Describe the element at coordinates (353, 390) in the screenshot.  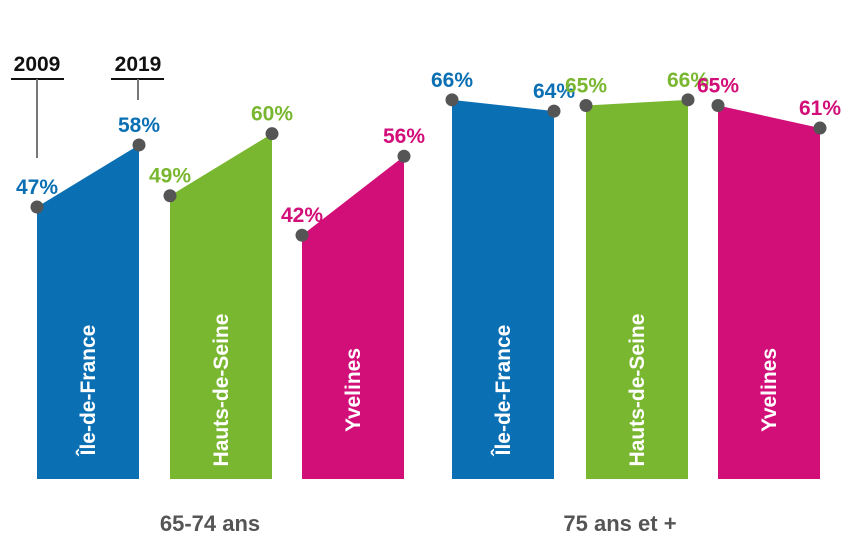
I see `bar-label-g1-yvelines: Yvelines` at that location.